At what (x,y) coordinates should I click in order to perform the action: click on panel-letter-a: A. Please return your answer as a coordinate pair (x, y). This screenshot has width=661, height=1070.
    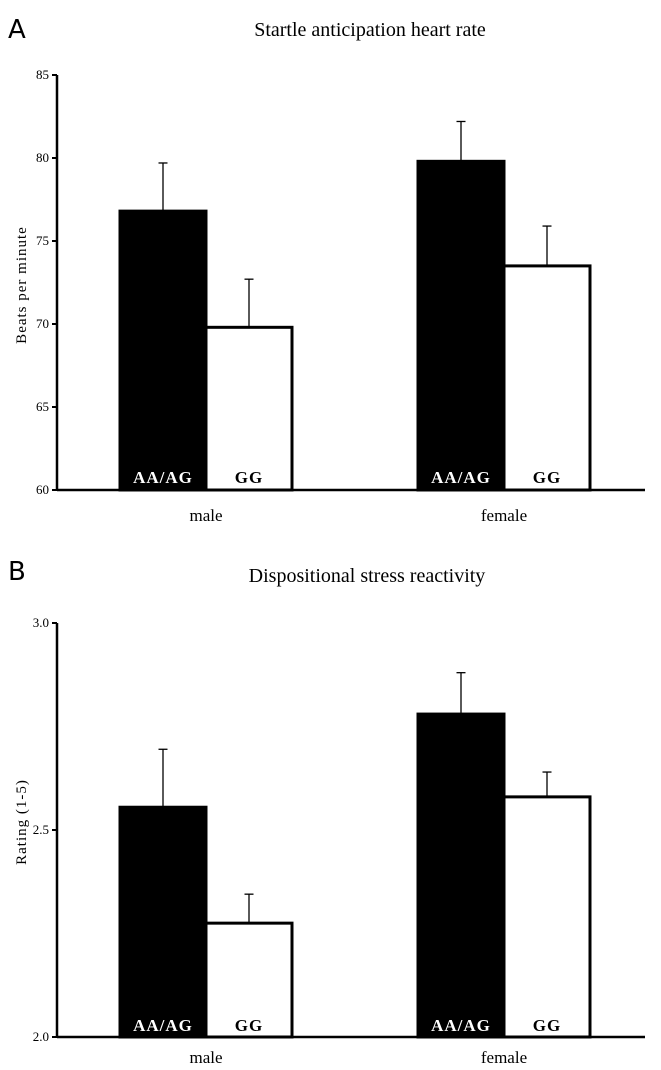
    Looking at the image, I should click on (17, 30).